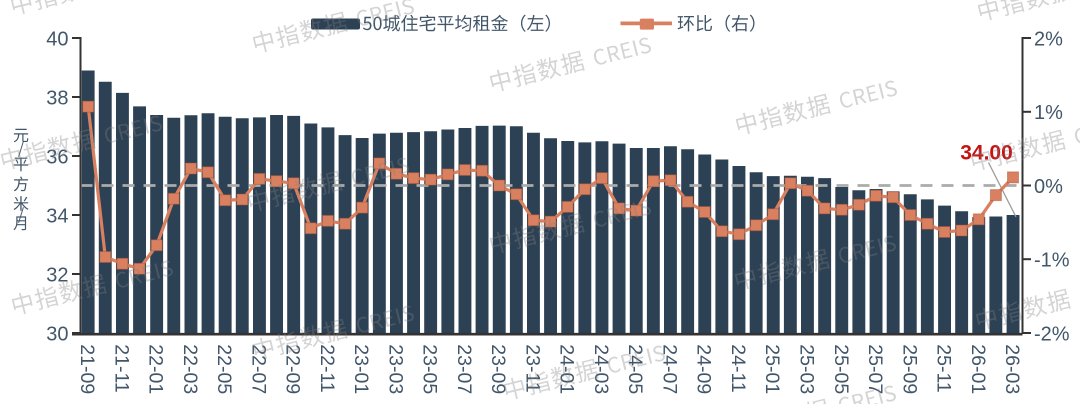  Describe the element at coordinates (1052, 334) in the screenshot. I see `svg-text: -2%` at that location.